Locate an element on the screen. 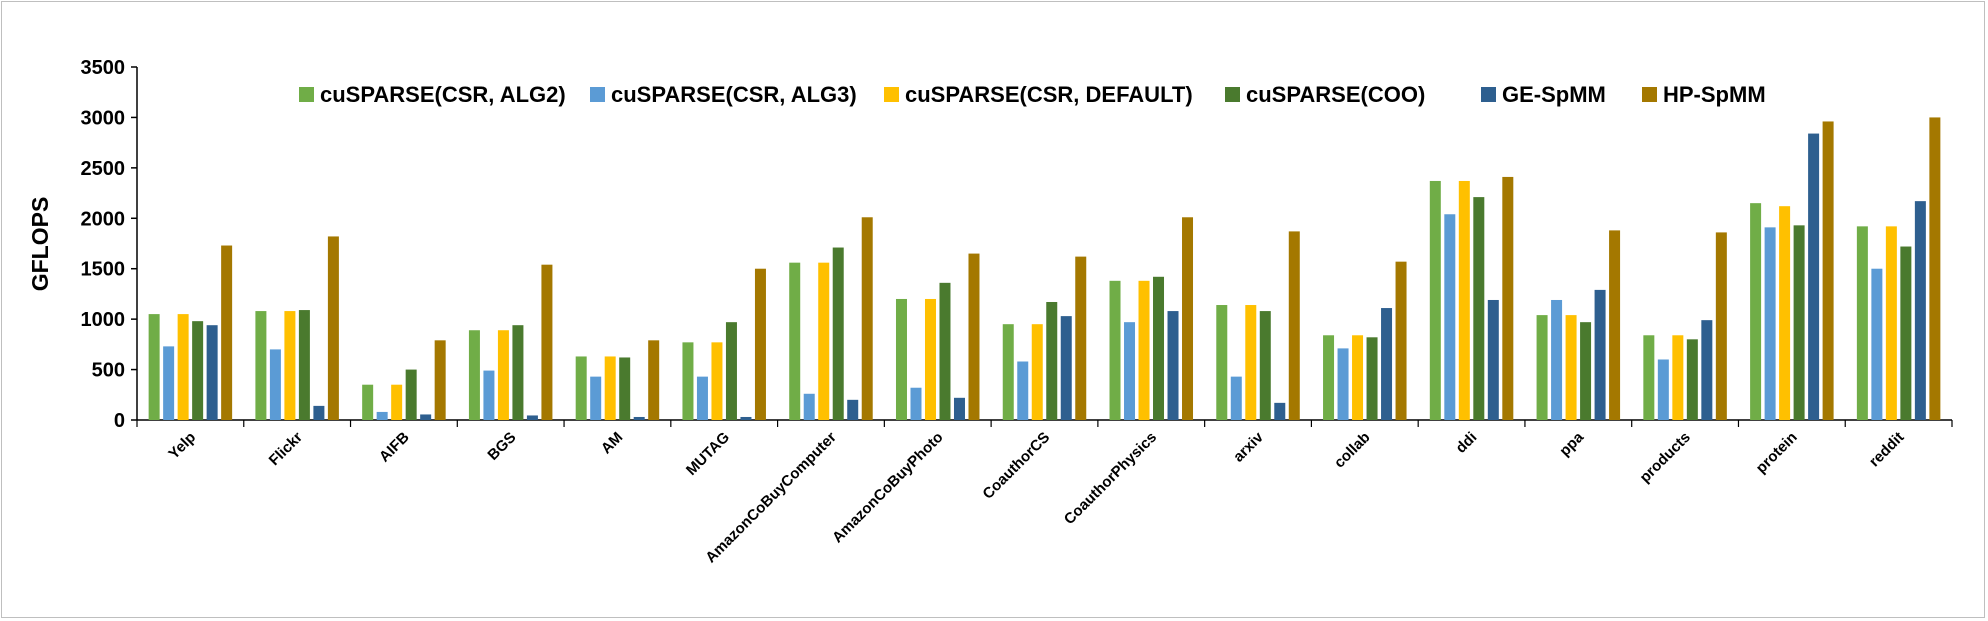  x-tick-label: ddi is located at coordinates (1466, 443).